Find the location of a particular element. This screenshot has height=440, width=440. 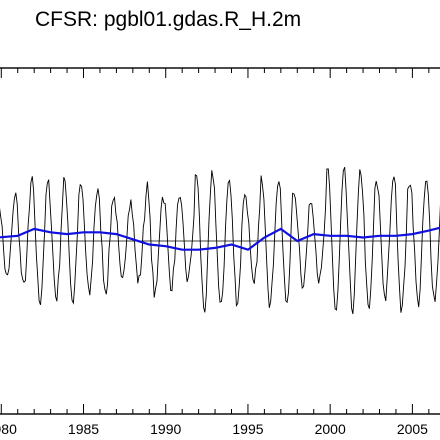

x-tick-label: 2000 is located at coordinates (330, 429).